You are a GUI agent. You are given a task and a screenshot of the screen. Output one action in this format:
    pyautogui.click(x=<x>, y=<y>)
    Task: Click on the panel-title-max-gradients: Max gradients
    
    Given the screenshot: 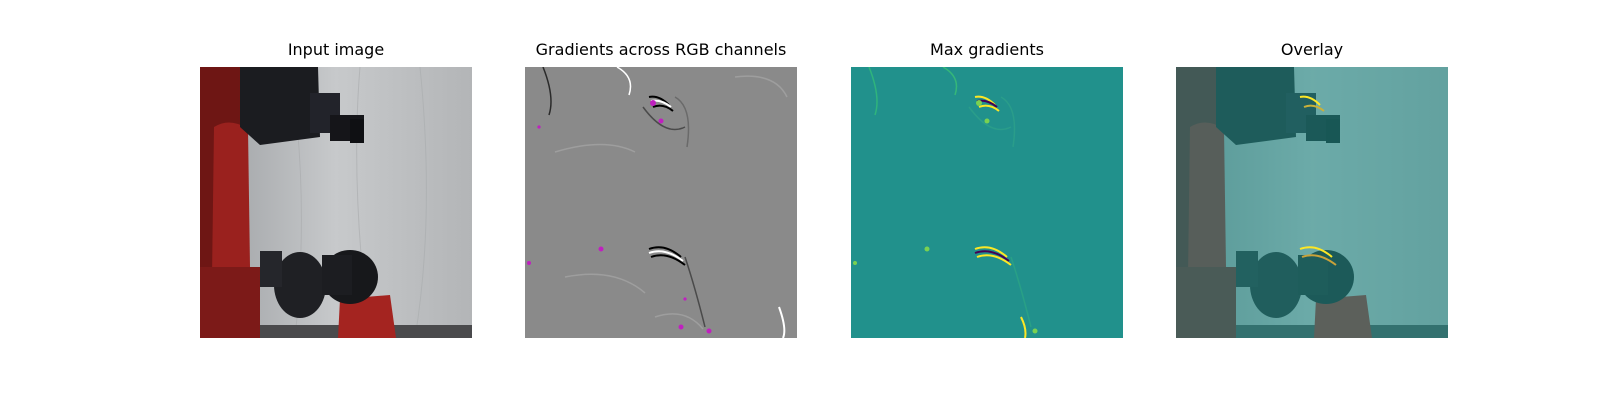 What is the action you would take?
    pyautogui.click(x=987, y=49)
    